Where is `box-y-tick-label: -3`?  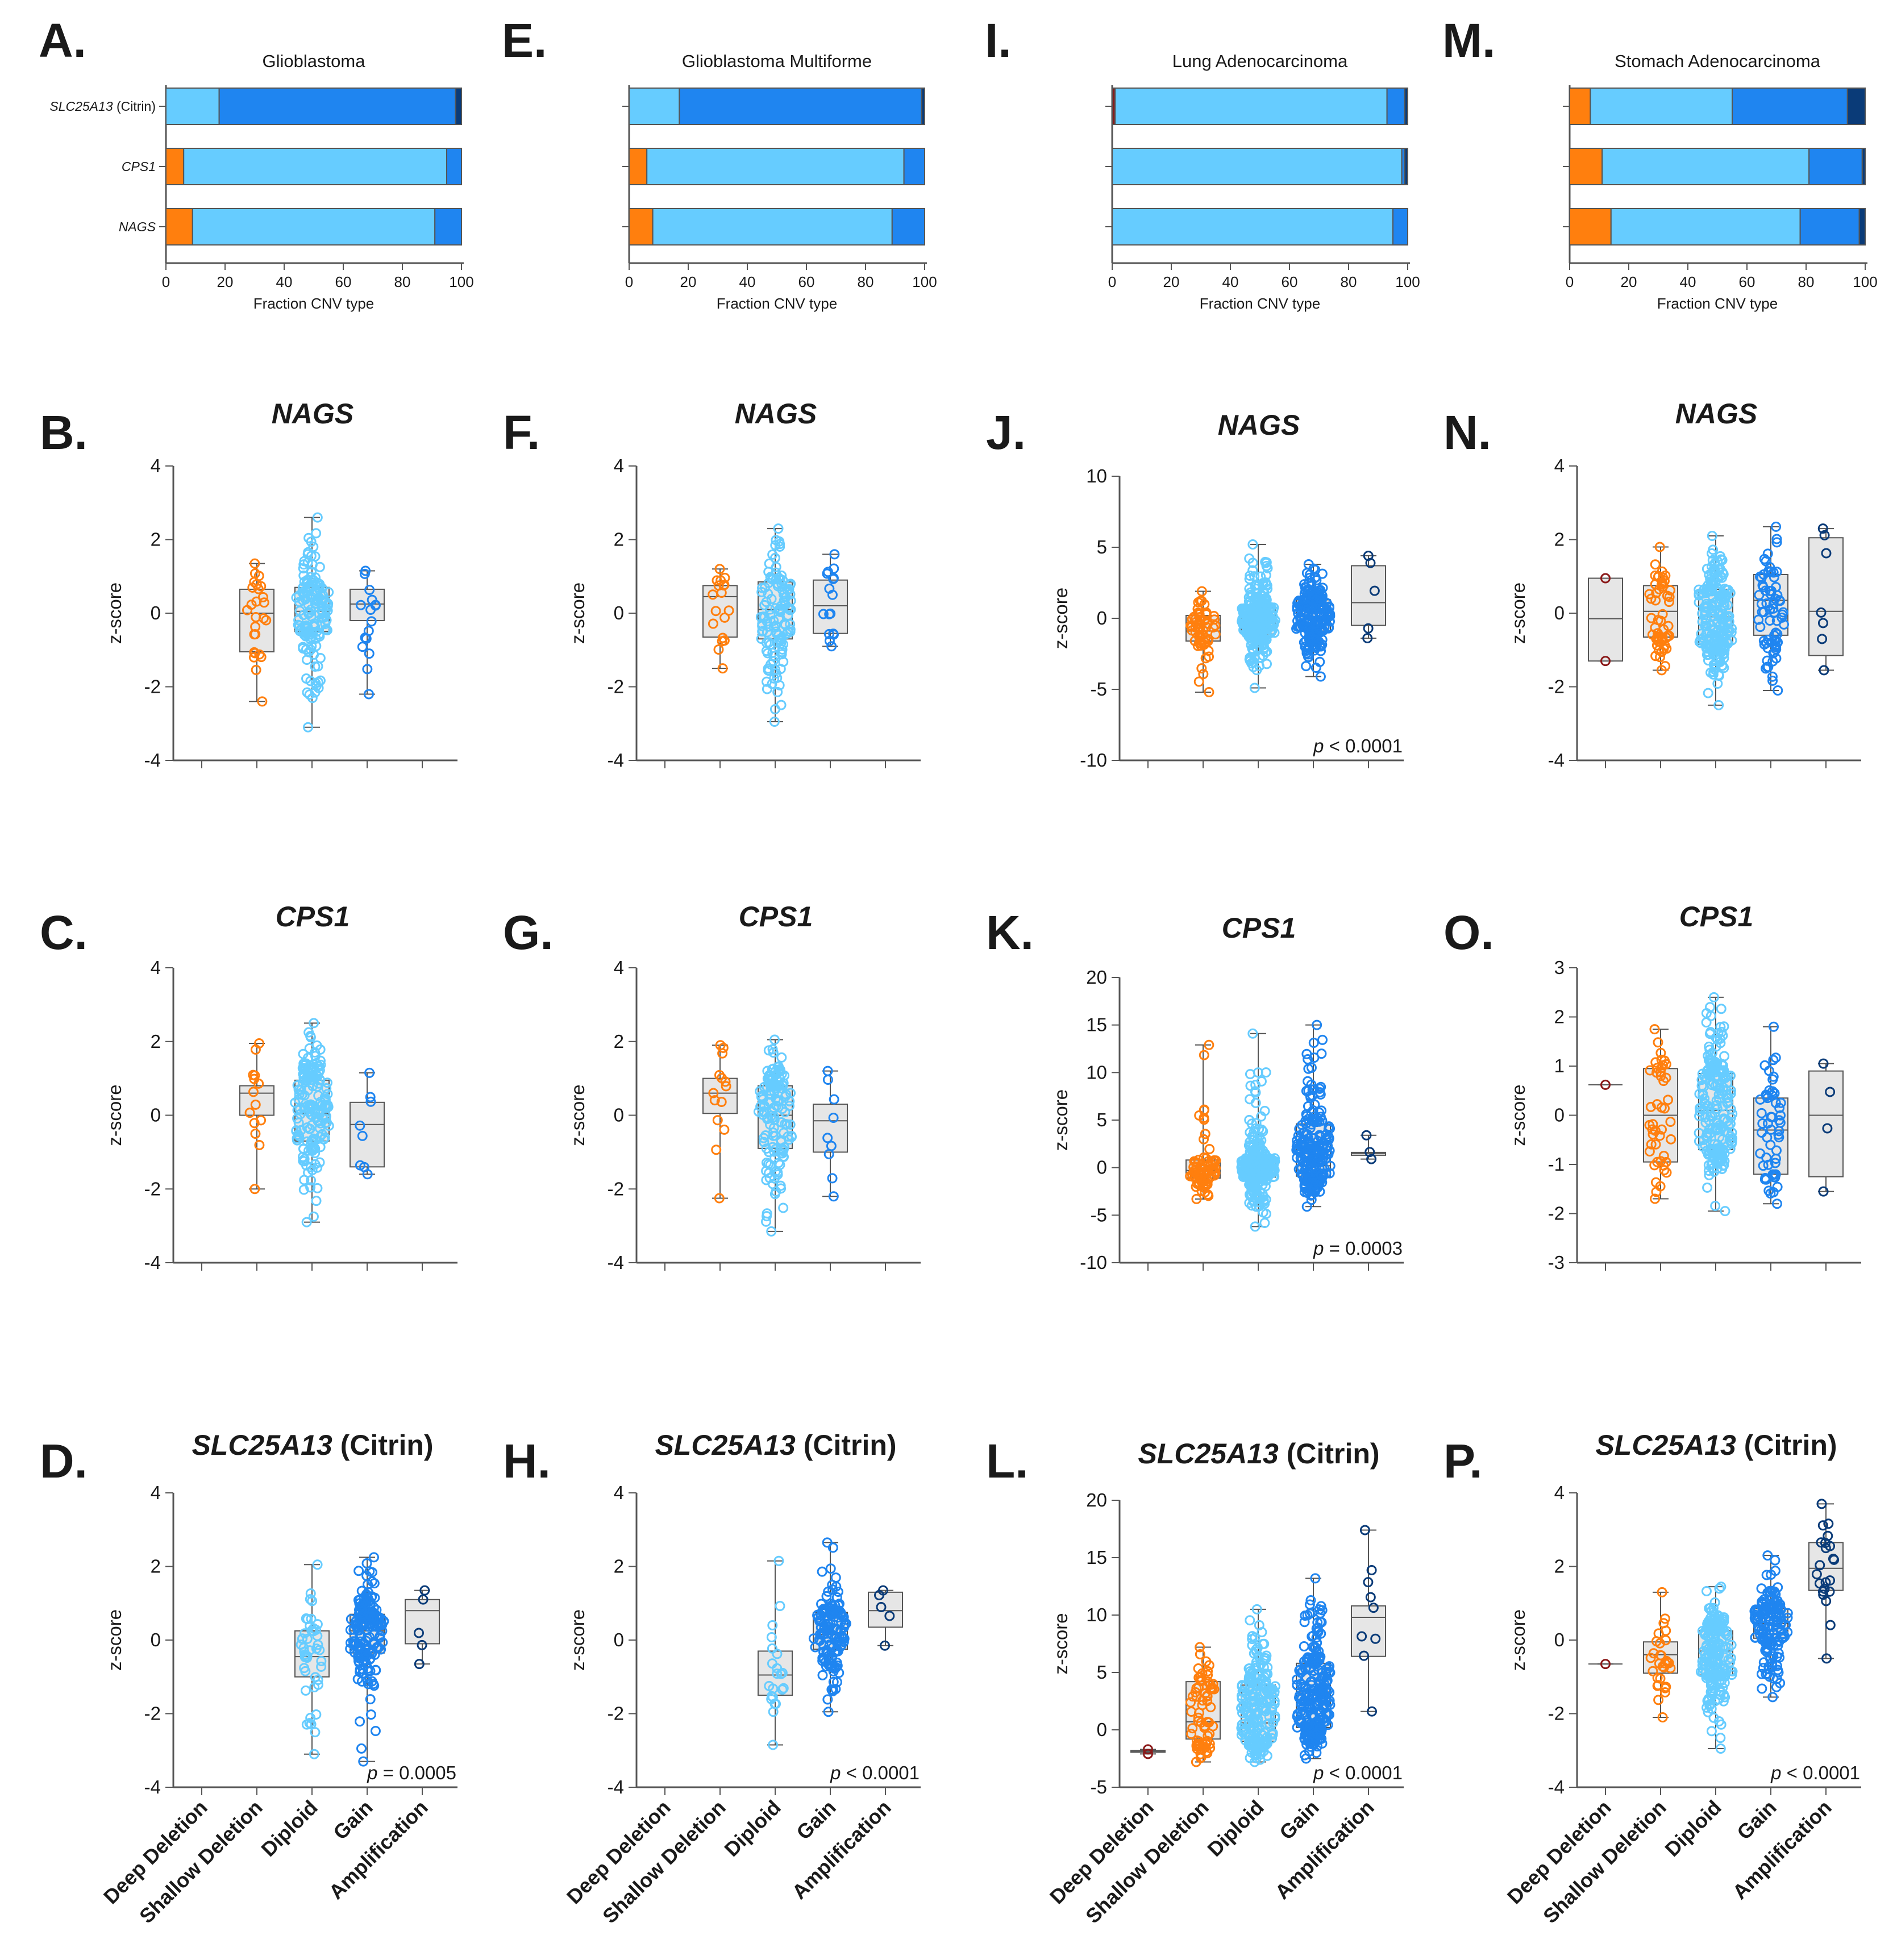 box-y-tick-label: -3 is located at coordinates (1557, 1262).